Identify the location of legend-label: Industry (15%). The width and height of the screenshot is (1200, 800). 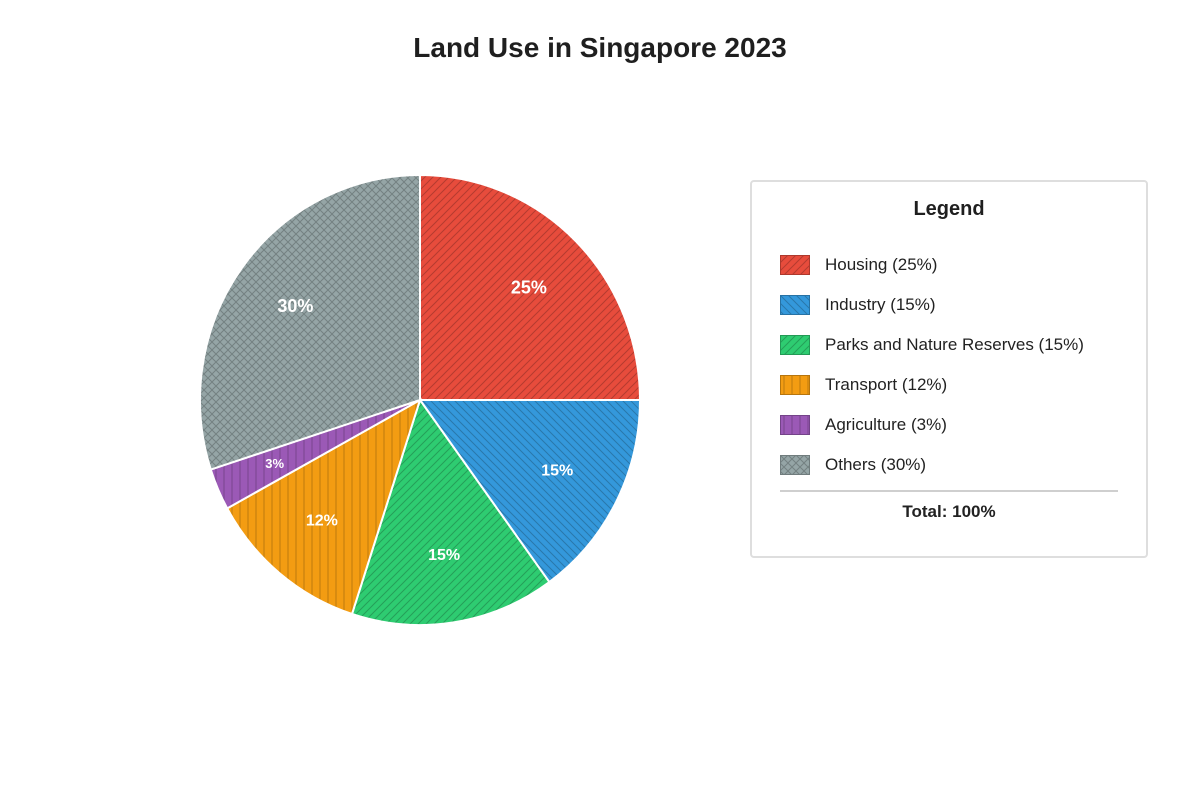
(880, 304).